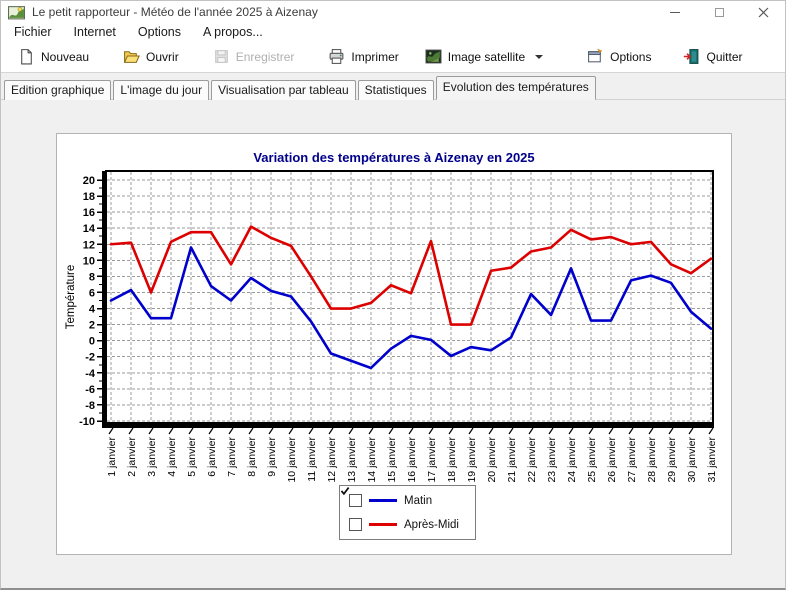 This screenshot has height=590, width=786. What do you see at coordinates (92, 277) in the screenshot?
I see `svg-text: 8` at bounding box center [92, 277].